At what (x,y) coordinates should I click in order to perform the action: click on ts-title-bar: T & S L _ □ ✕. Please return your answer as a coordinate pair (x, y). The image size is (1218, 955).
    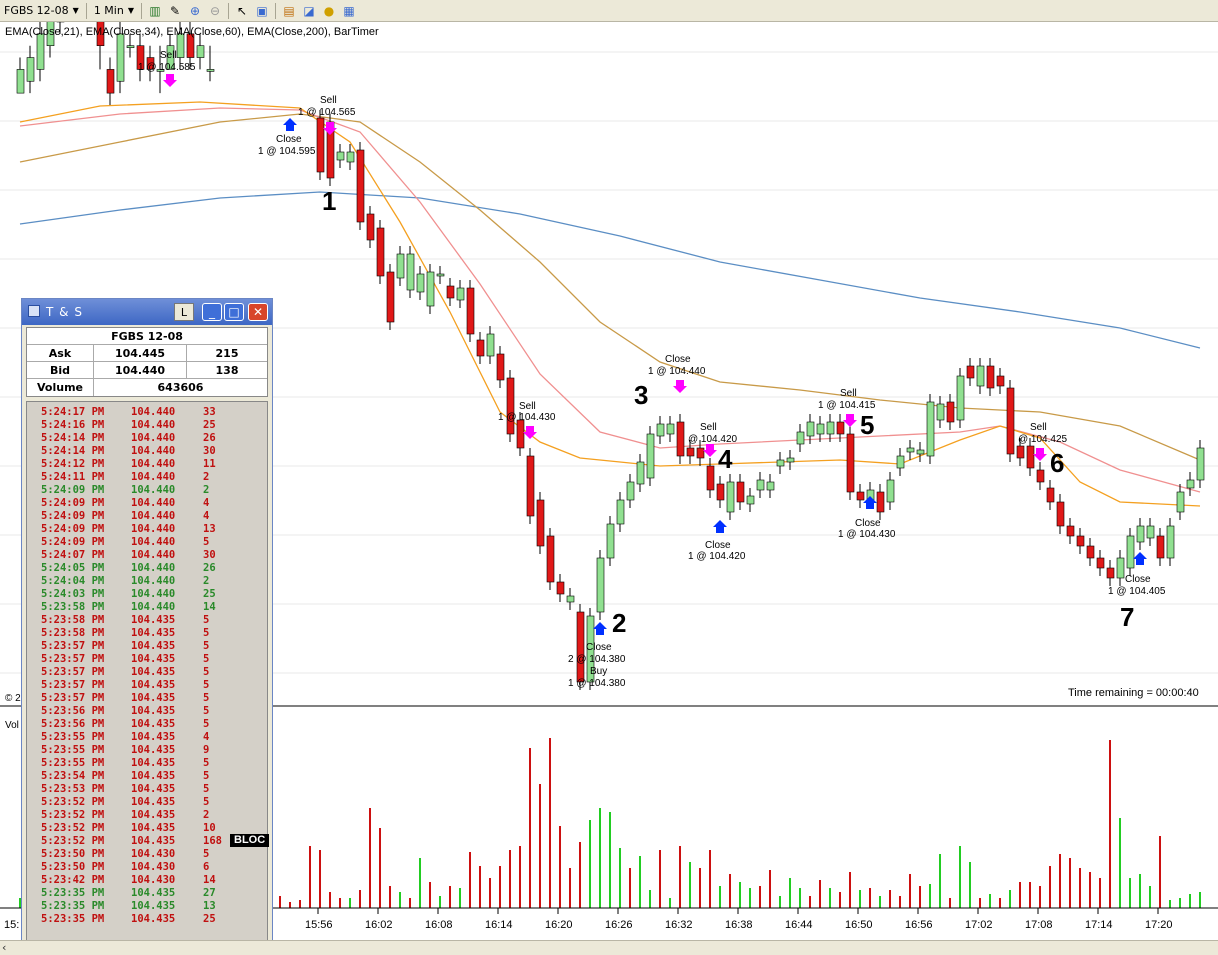
    Looking at the image, I should click on (147, 312).